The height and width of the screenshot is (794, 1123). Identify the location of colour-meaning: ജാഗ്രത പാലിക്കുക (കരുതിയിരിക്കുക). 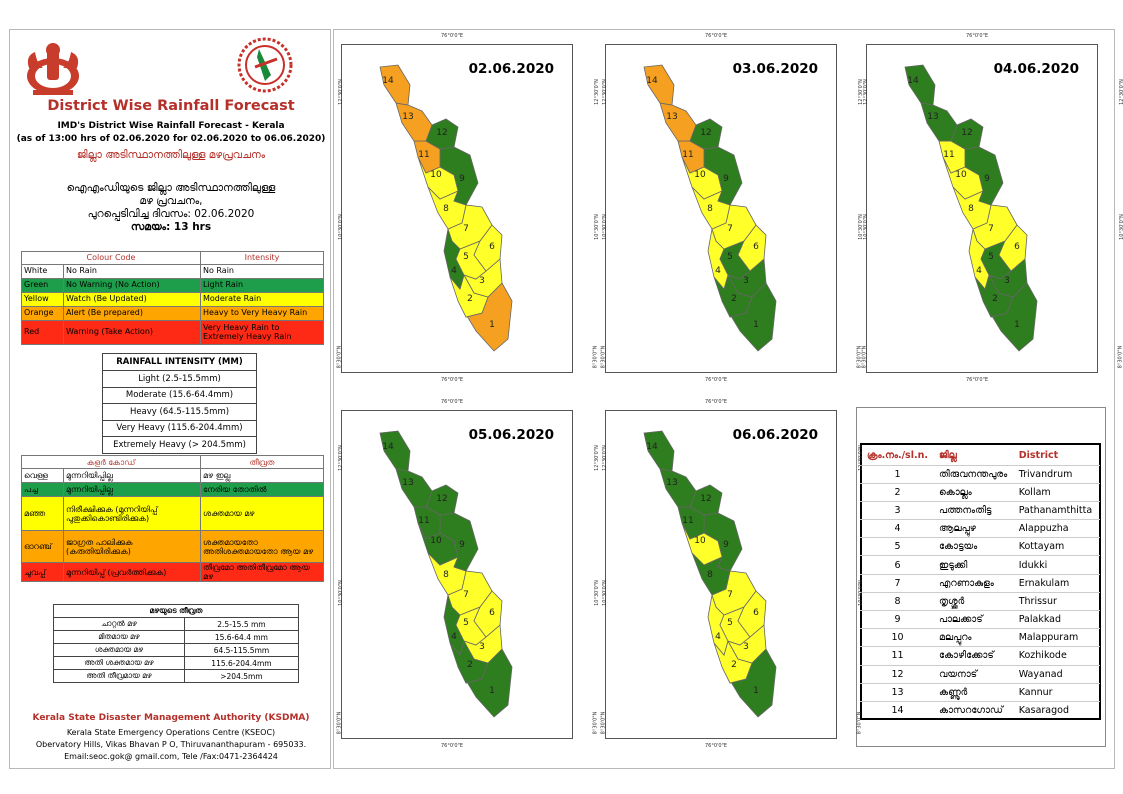
(132, 546).